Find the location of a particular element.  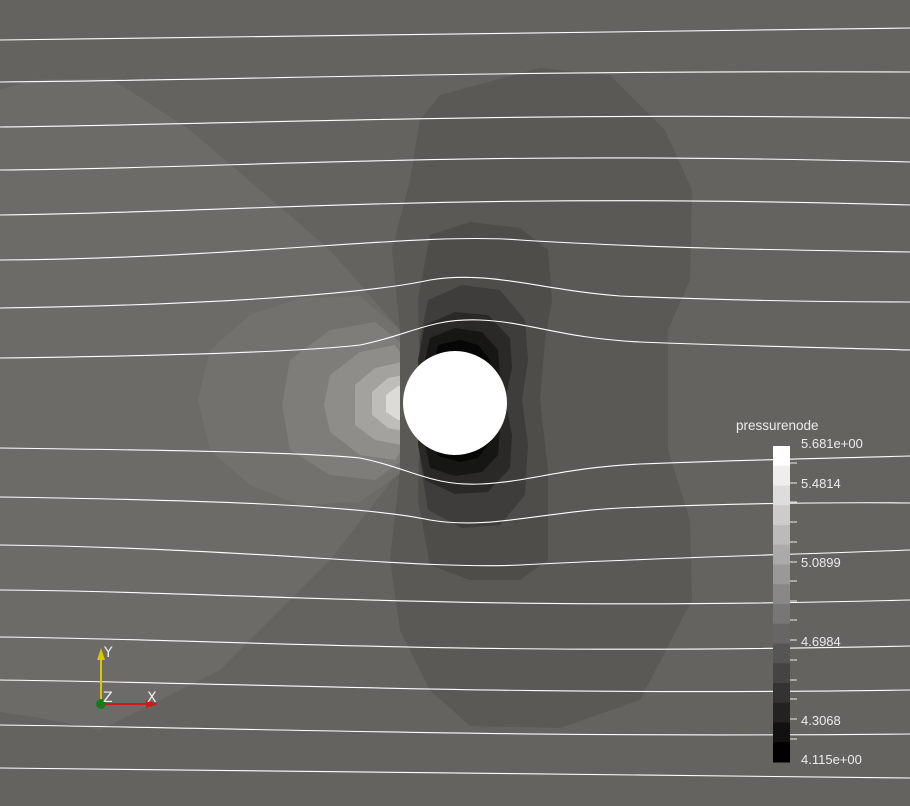

cylinder-obstacle is located at coordinates (455, 403).